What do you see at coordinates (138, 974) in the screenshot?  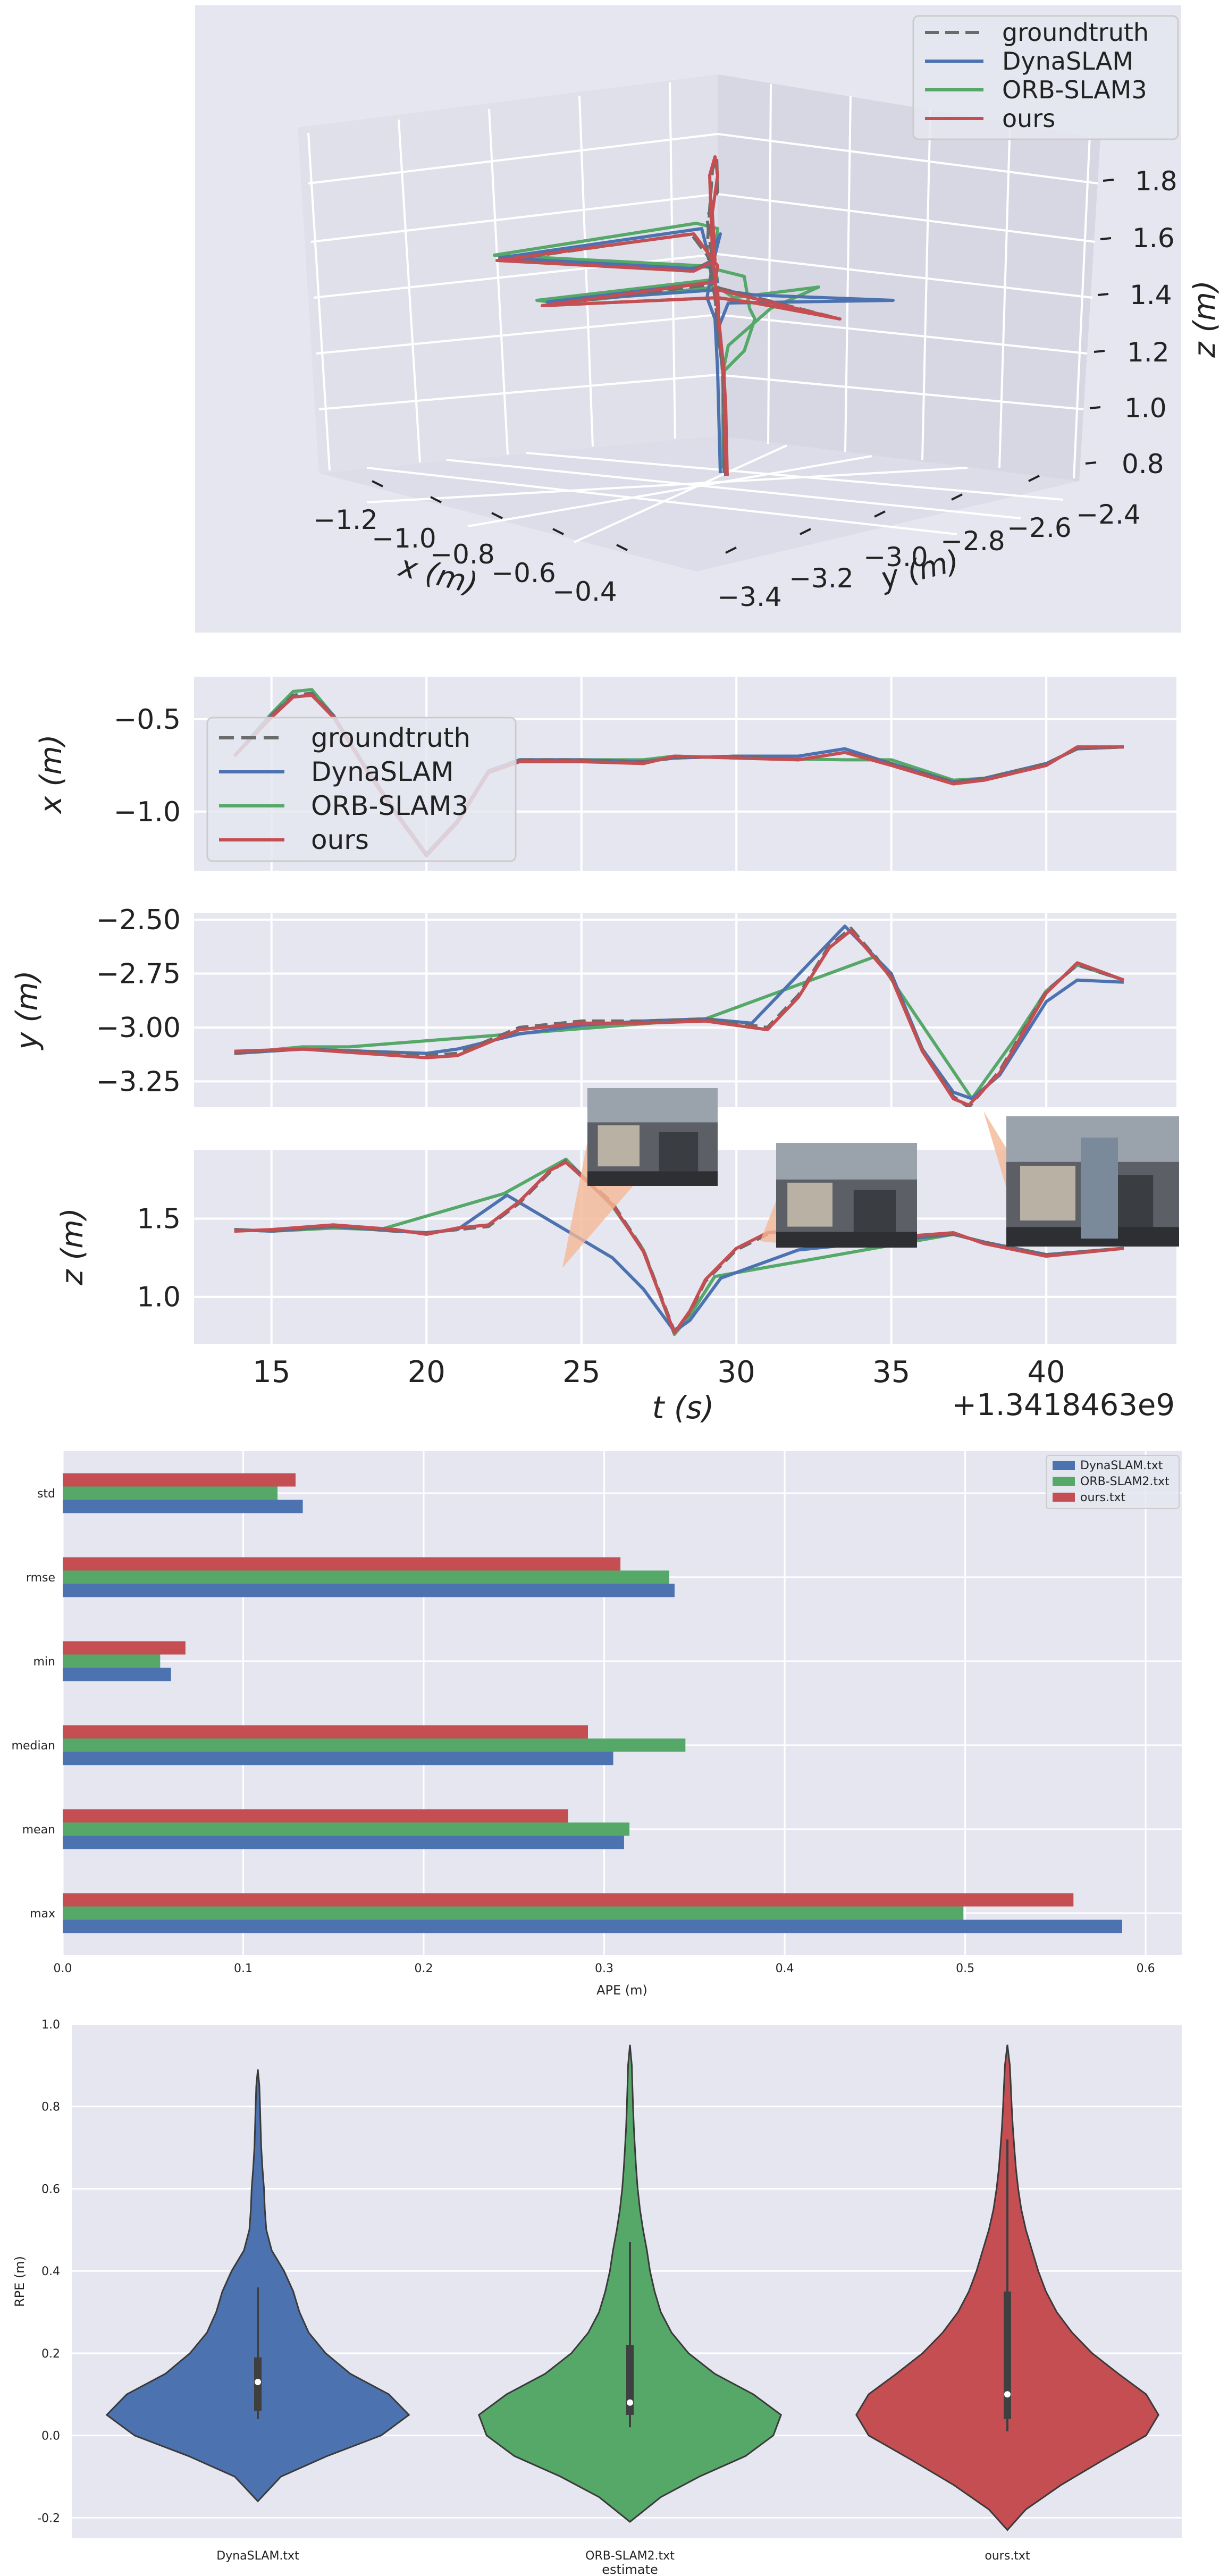 I see `y-tick-label: −2.75` at bounding box center [138, 974].